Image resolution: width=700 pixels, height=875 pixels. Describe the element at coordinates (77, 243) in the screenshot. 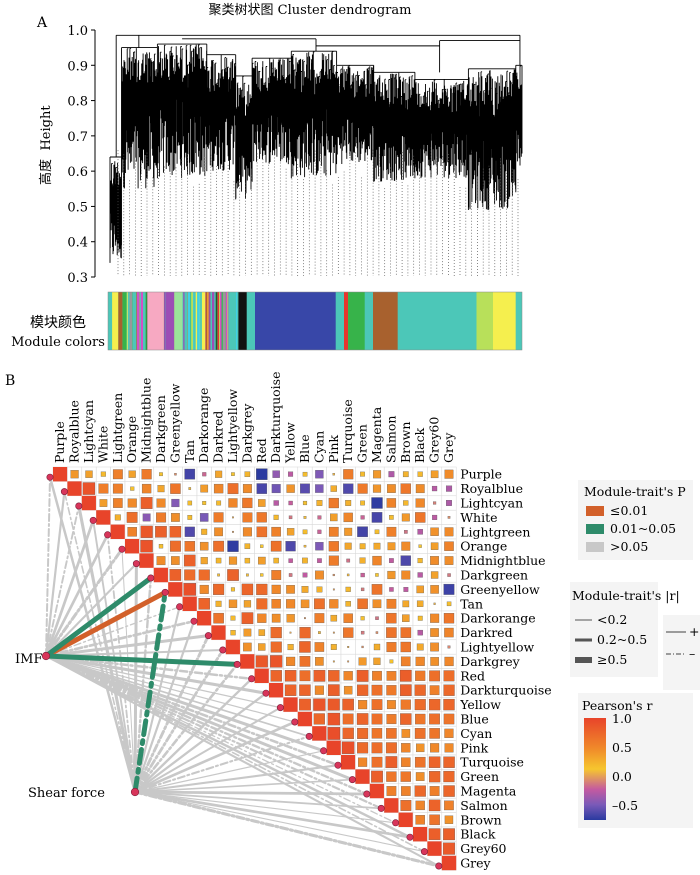

I see `y-tick-label: 0.4` at that location.